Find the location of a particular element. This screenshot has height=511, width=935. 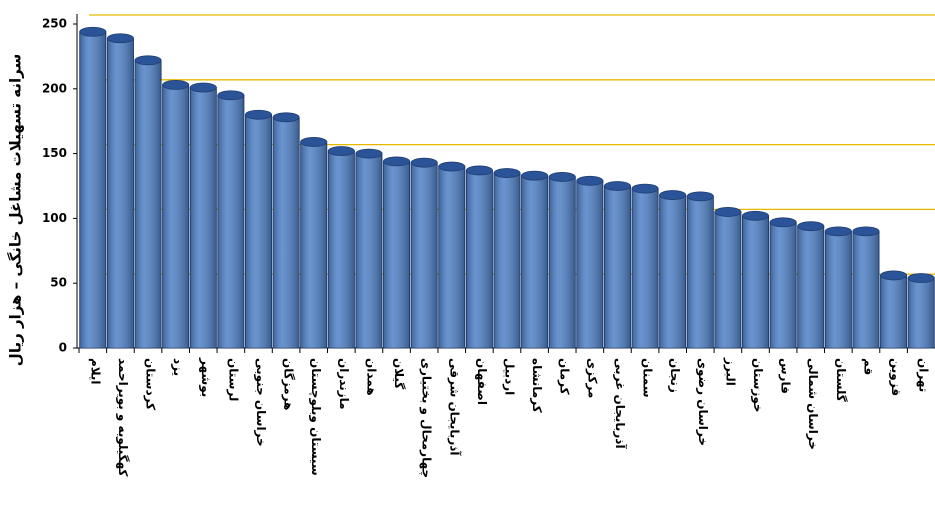

x-tick-label: مازندران is located at coordinates (344, 384).